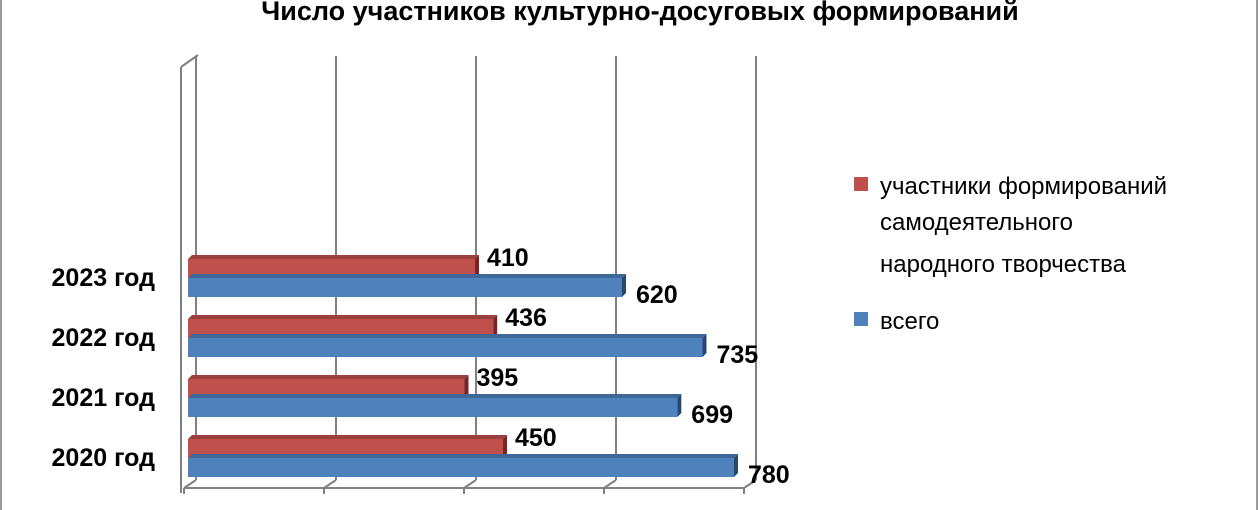 The image size is (1260, 510). Describe the element at coordinates (104, 458) in the screenshot. I see `category-label: 2020 год` at that location.